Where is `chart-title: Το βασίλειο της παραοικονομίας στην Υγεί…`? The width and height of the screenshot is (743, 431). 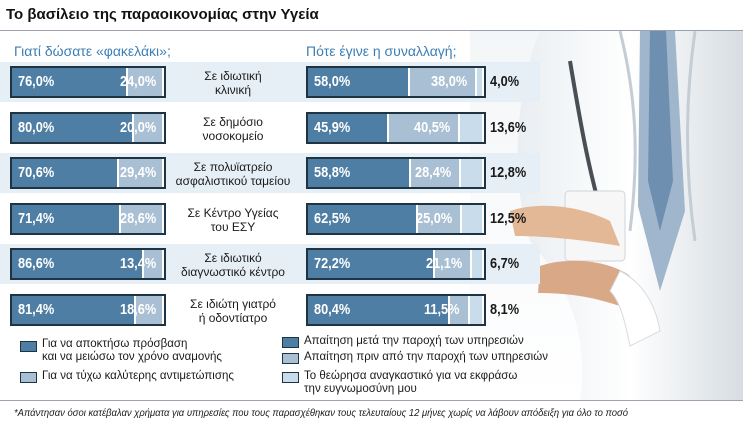 chart-title: Το βασίλειο της παραοικονομίας στην Υγεί… is located at coordinates (162, 14).